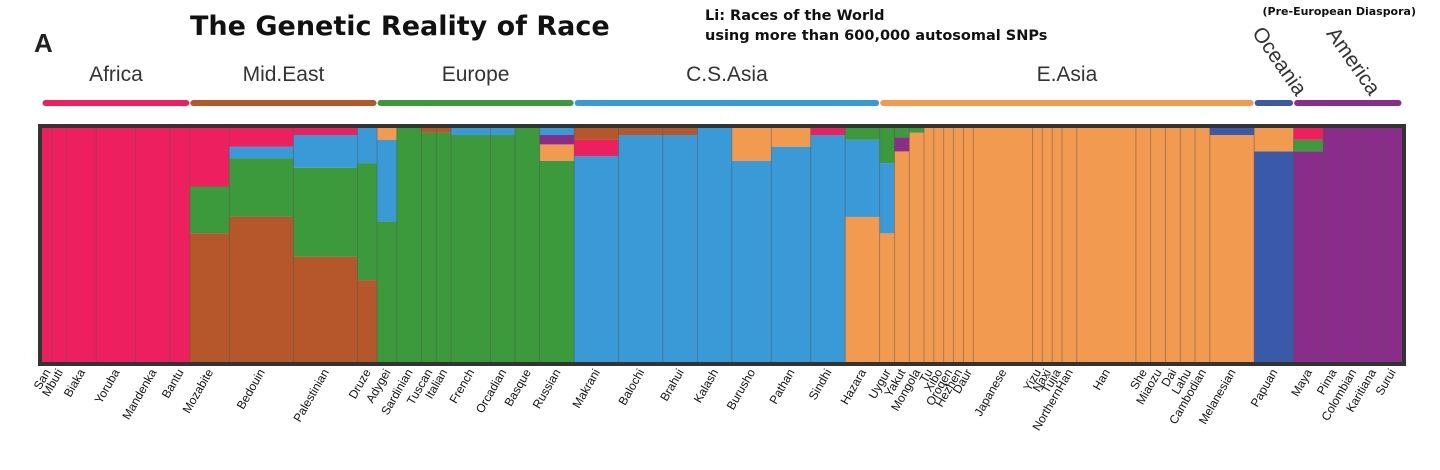 Image resolution: width=1440 pixels, height=470 pixels. I want to click on population-label-17: Russian, so click(547, 389).